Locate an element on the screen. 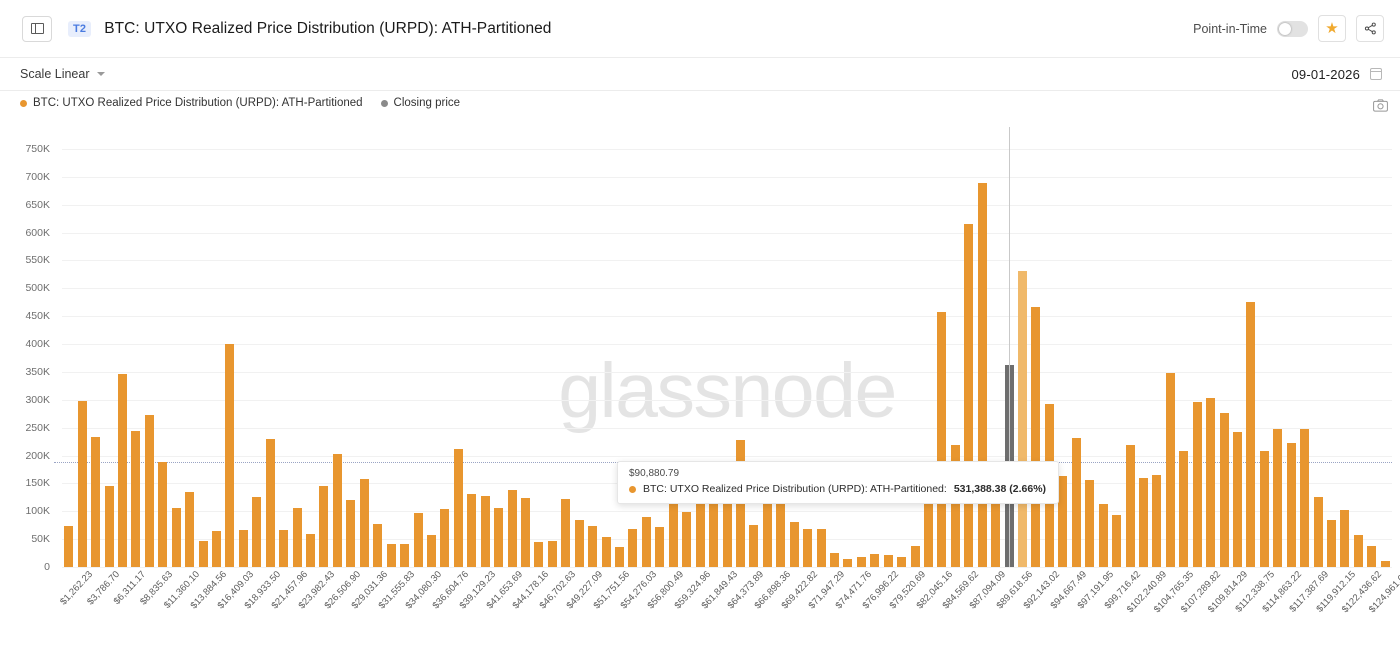 This screenshot has height=671, width=1400. highlighted-bar is located at coordinates (1023, 419).